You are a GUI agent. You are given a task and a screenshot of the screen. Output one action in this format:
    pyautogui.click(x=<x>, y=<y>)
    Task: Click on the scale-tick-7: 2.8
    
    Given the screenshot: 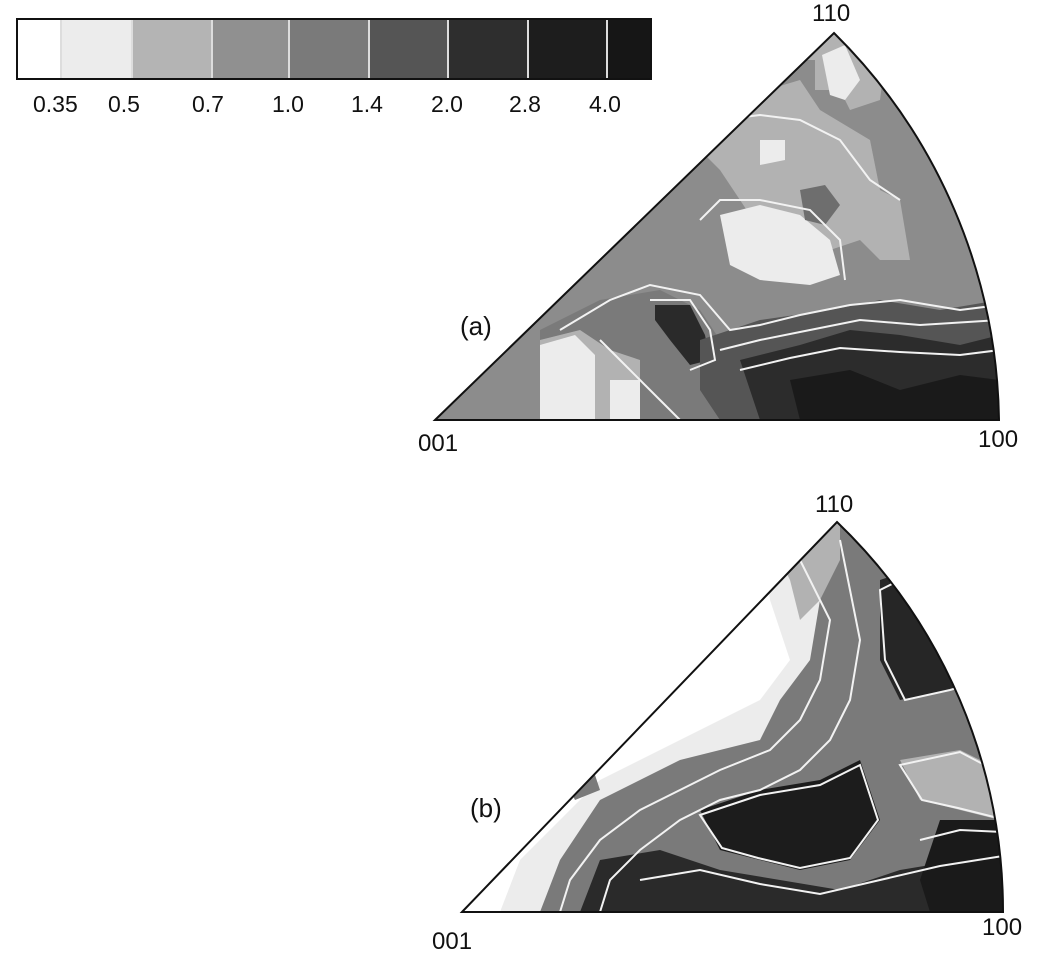 What is the action you would take?
    pyautogui.click(x=525, y=104)
    